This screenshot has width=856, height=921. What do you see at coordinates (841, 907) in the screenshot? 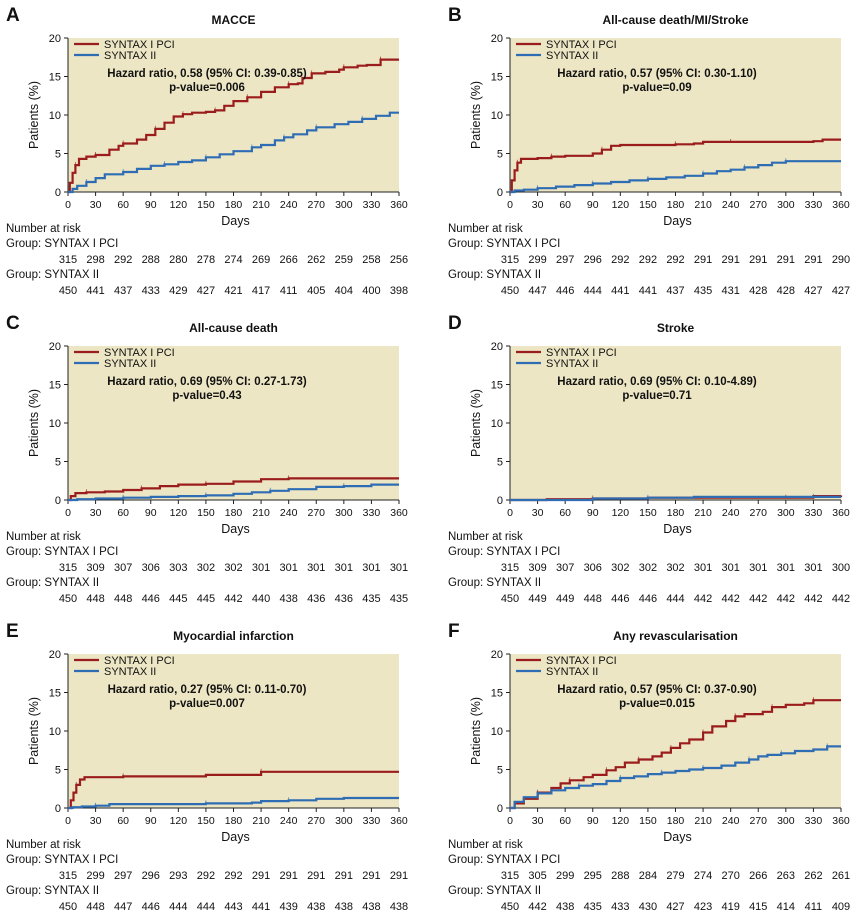
I see `risk-value-syntax-ii: 409` at bounding box center [841, 907].